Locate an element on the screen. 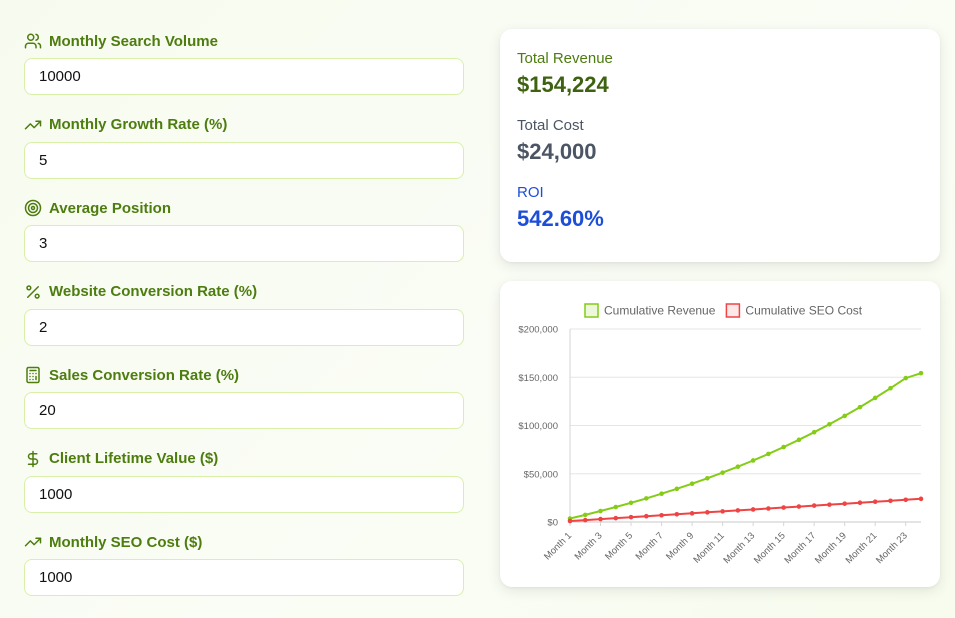  field-website-conversion-rate: Website Conversion Rate (%) is located at coordinates (244, 321).